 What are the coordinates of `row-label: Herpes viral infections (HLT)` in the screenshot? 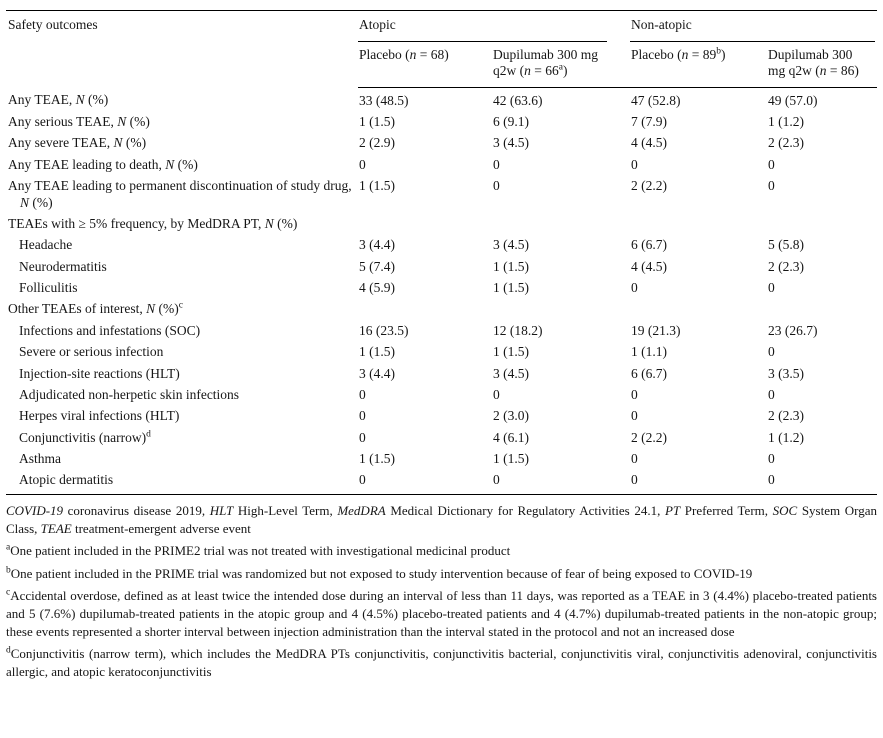 It's located at (99, 416).